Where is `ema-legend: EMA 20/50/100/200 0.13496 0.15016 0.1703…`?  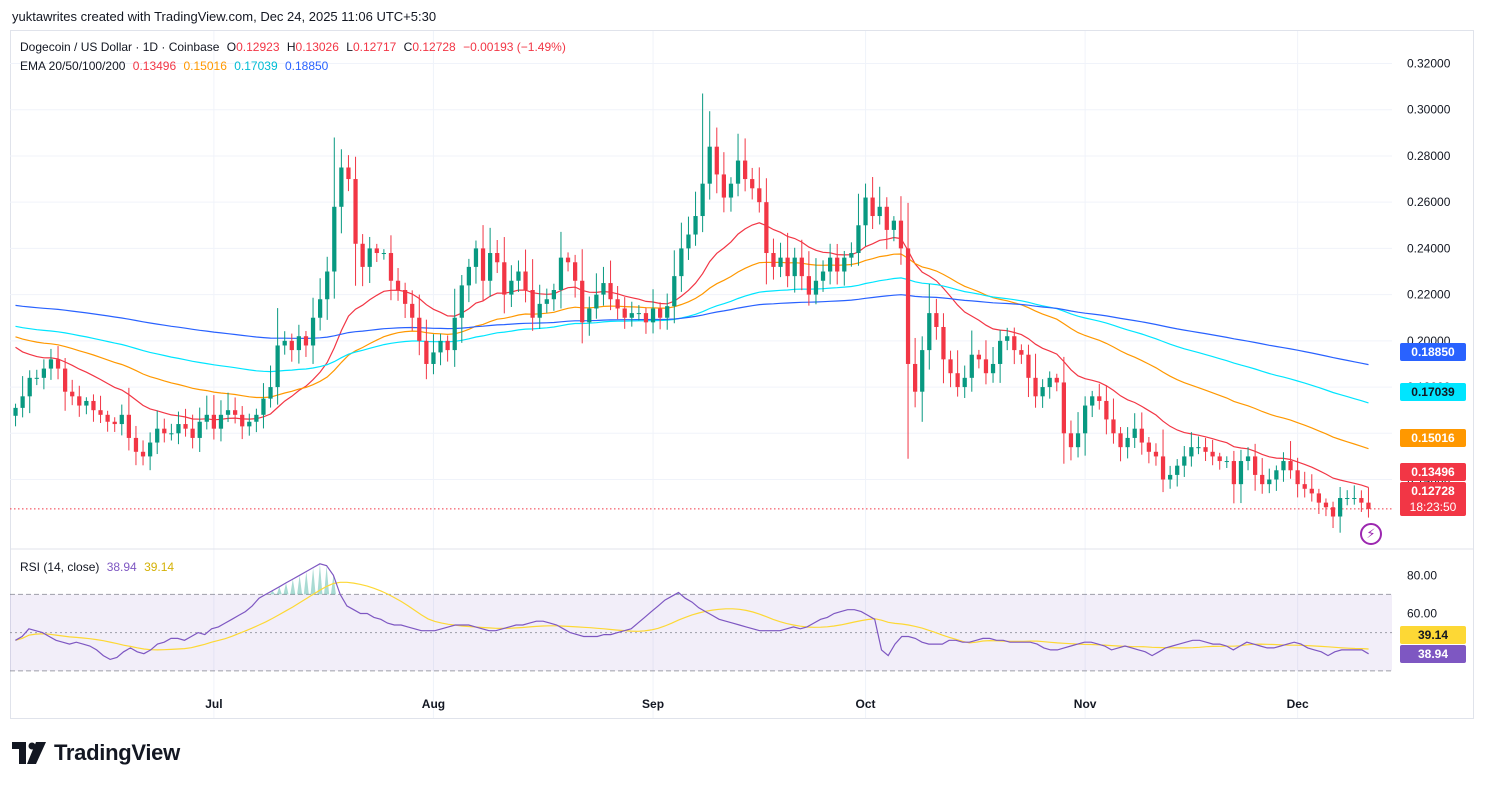 ema-legend: EMA 20/50/100/200 0.13496 0.15016 0.1703… is located at coordinates (176, 66).